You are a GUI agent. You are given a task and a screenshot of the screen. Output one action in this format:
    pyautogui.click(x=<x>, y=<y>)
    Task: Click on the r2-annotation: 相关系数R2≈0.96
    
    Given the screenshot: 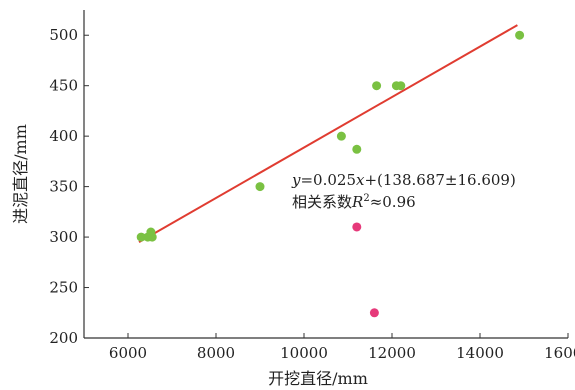 What is the action you would take?
    pyautogui.click(x=354, y=202)
    